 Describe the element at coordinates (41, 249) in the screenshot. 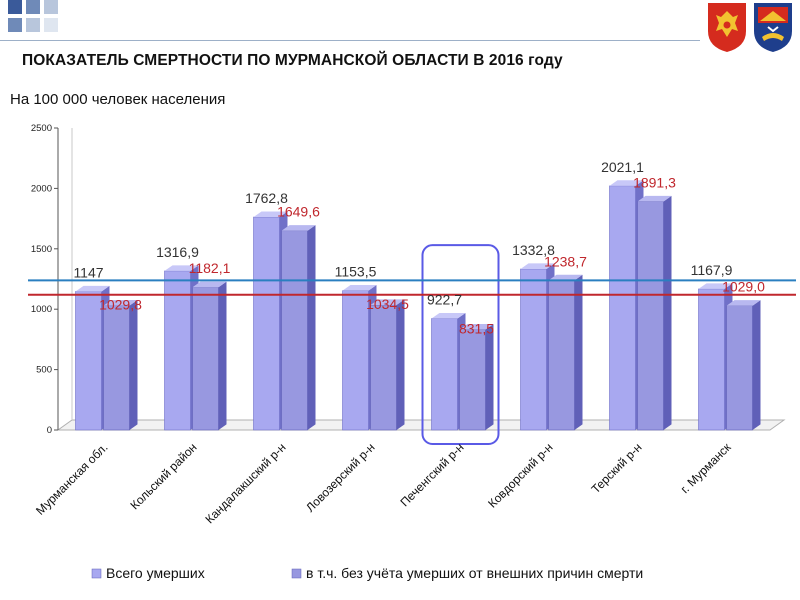

I see `y-tick-label: 1500` at that location.